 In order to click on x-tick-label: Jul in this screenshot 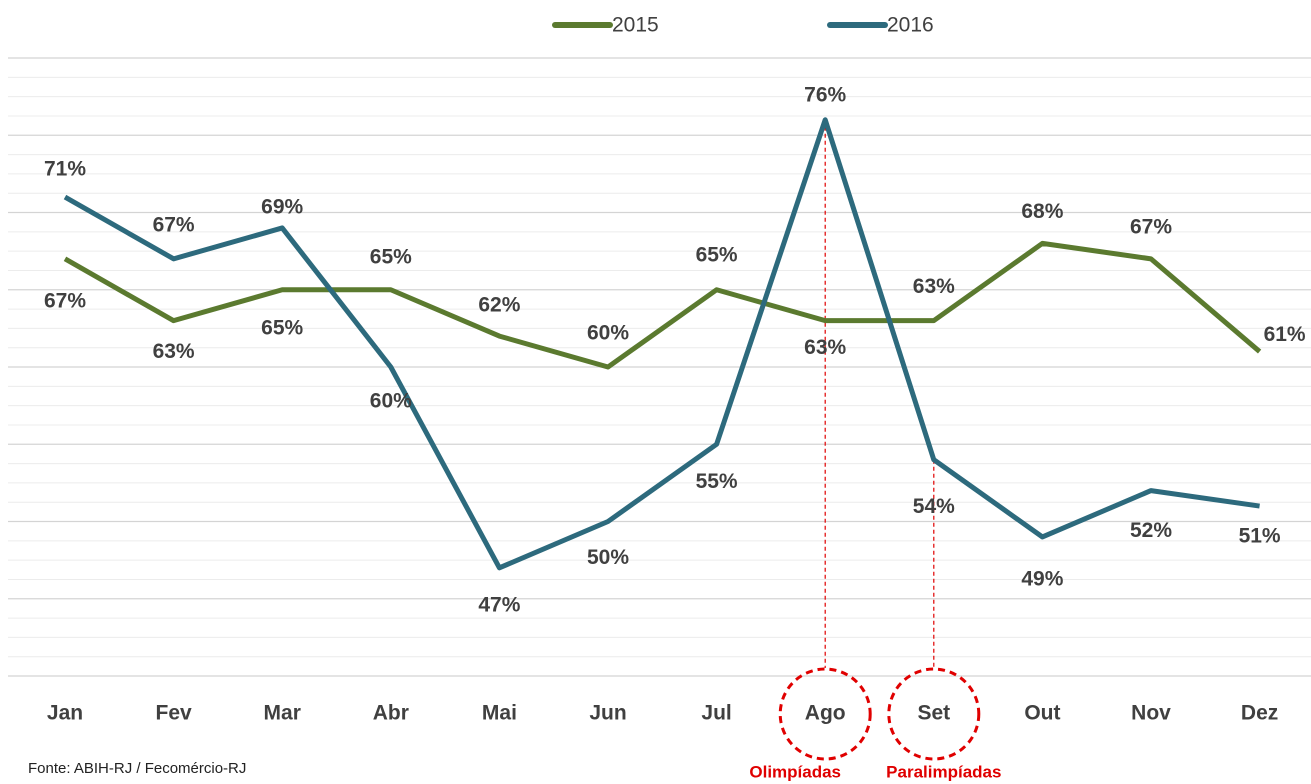, I will do `click(716, 713)`.